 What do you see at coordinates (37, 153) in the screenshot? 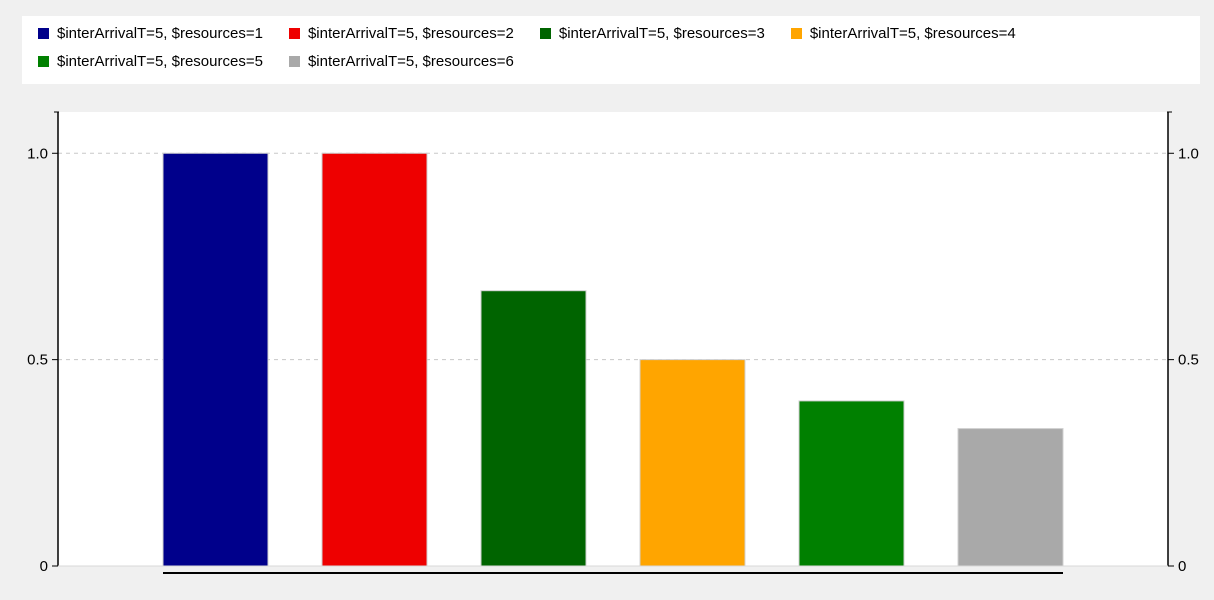
I see `left-tick-label: 1.0` at bounding box center [37, 153].